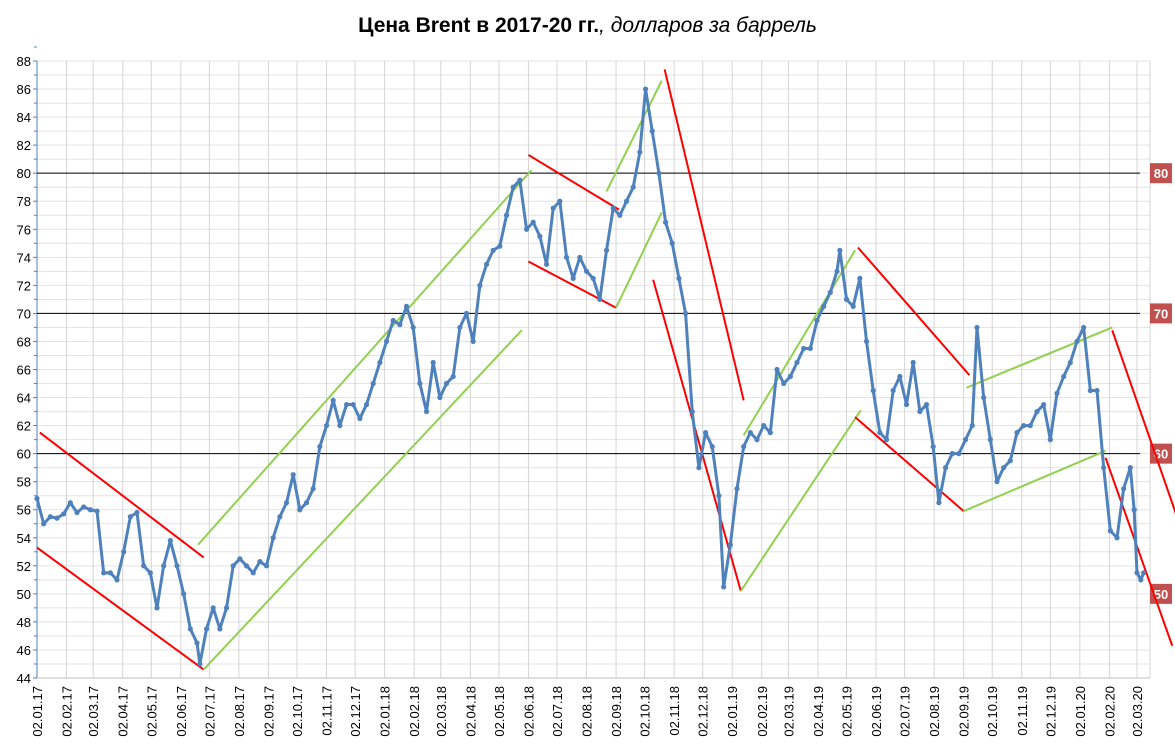 This screenshot has width=1175, height=755. I want to click on x-tick-label: 02.01.19, so click(732, 711).